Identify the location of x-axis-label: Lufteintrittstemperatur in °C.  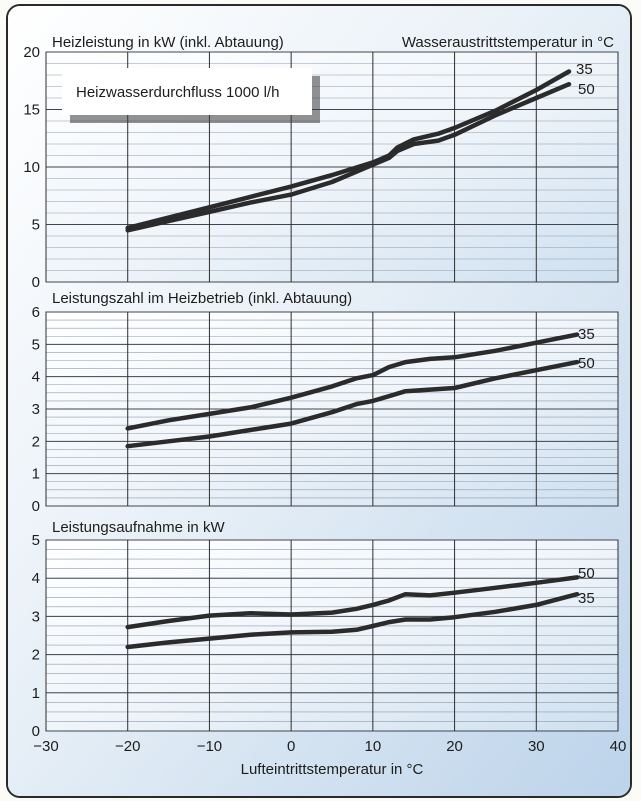
(332, 769).